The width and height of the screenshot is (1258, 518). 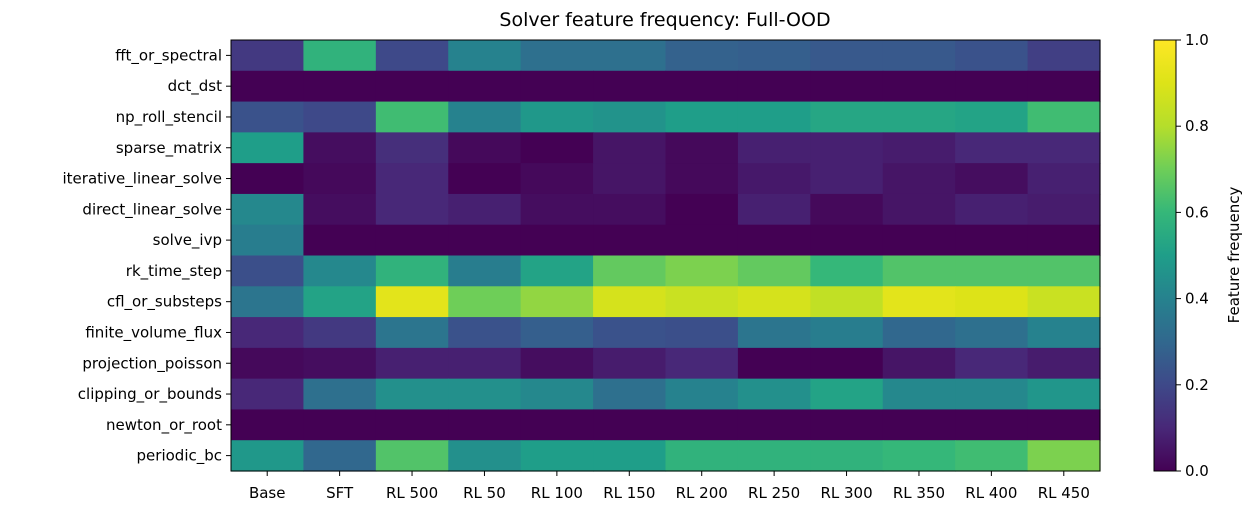 What do you see at coordinates (919, 493) in the screenshot?
I see `x-tick-label: RL 350` at bounding box center [919, 493].